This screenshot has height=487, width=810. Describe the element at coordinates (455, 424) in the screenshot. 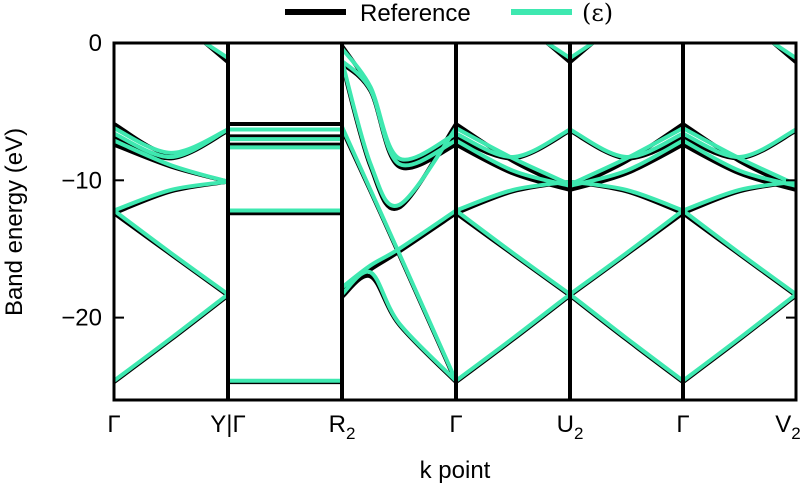

I see `x-tick-label-3: Γ` at that location.